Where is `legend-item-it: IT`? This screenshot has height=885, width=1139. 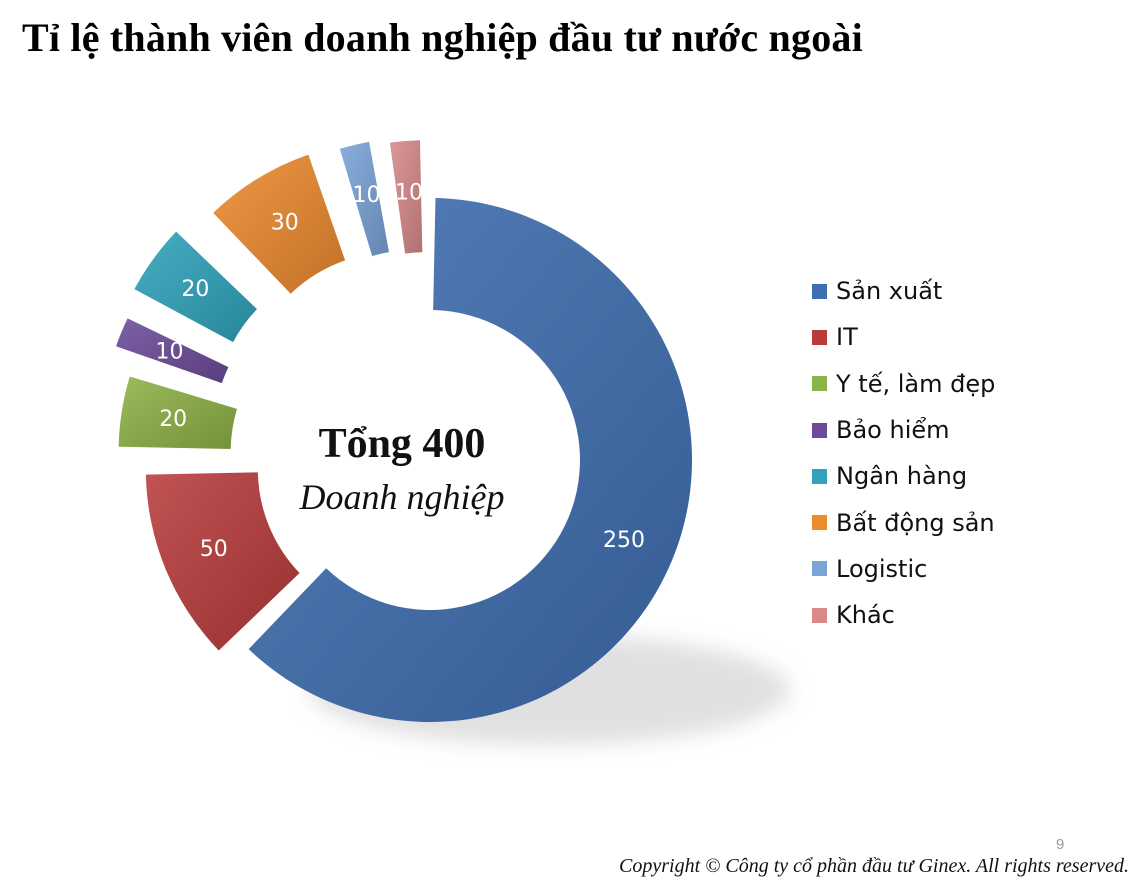
legend-item-it: IT is located at coordinates (903, 337).